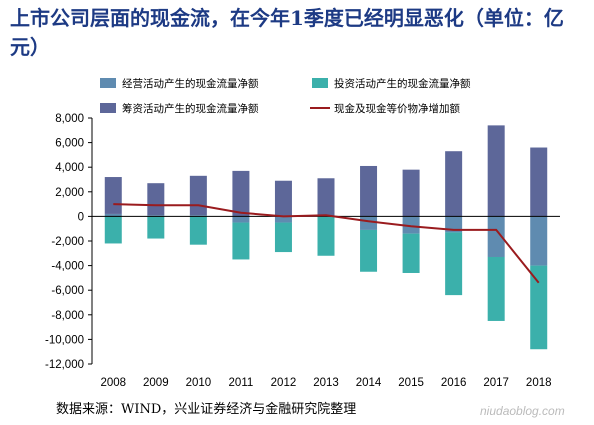 The image size is (594, 425). I want to click on x-tick-label: 2010, so click(199, 383).